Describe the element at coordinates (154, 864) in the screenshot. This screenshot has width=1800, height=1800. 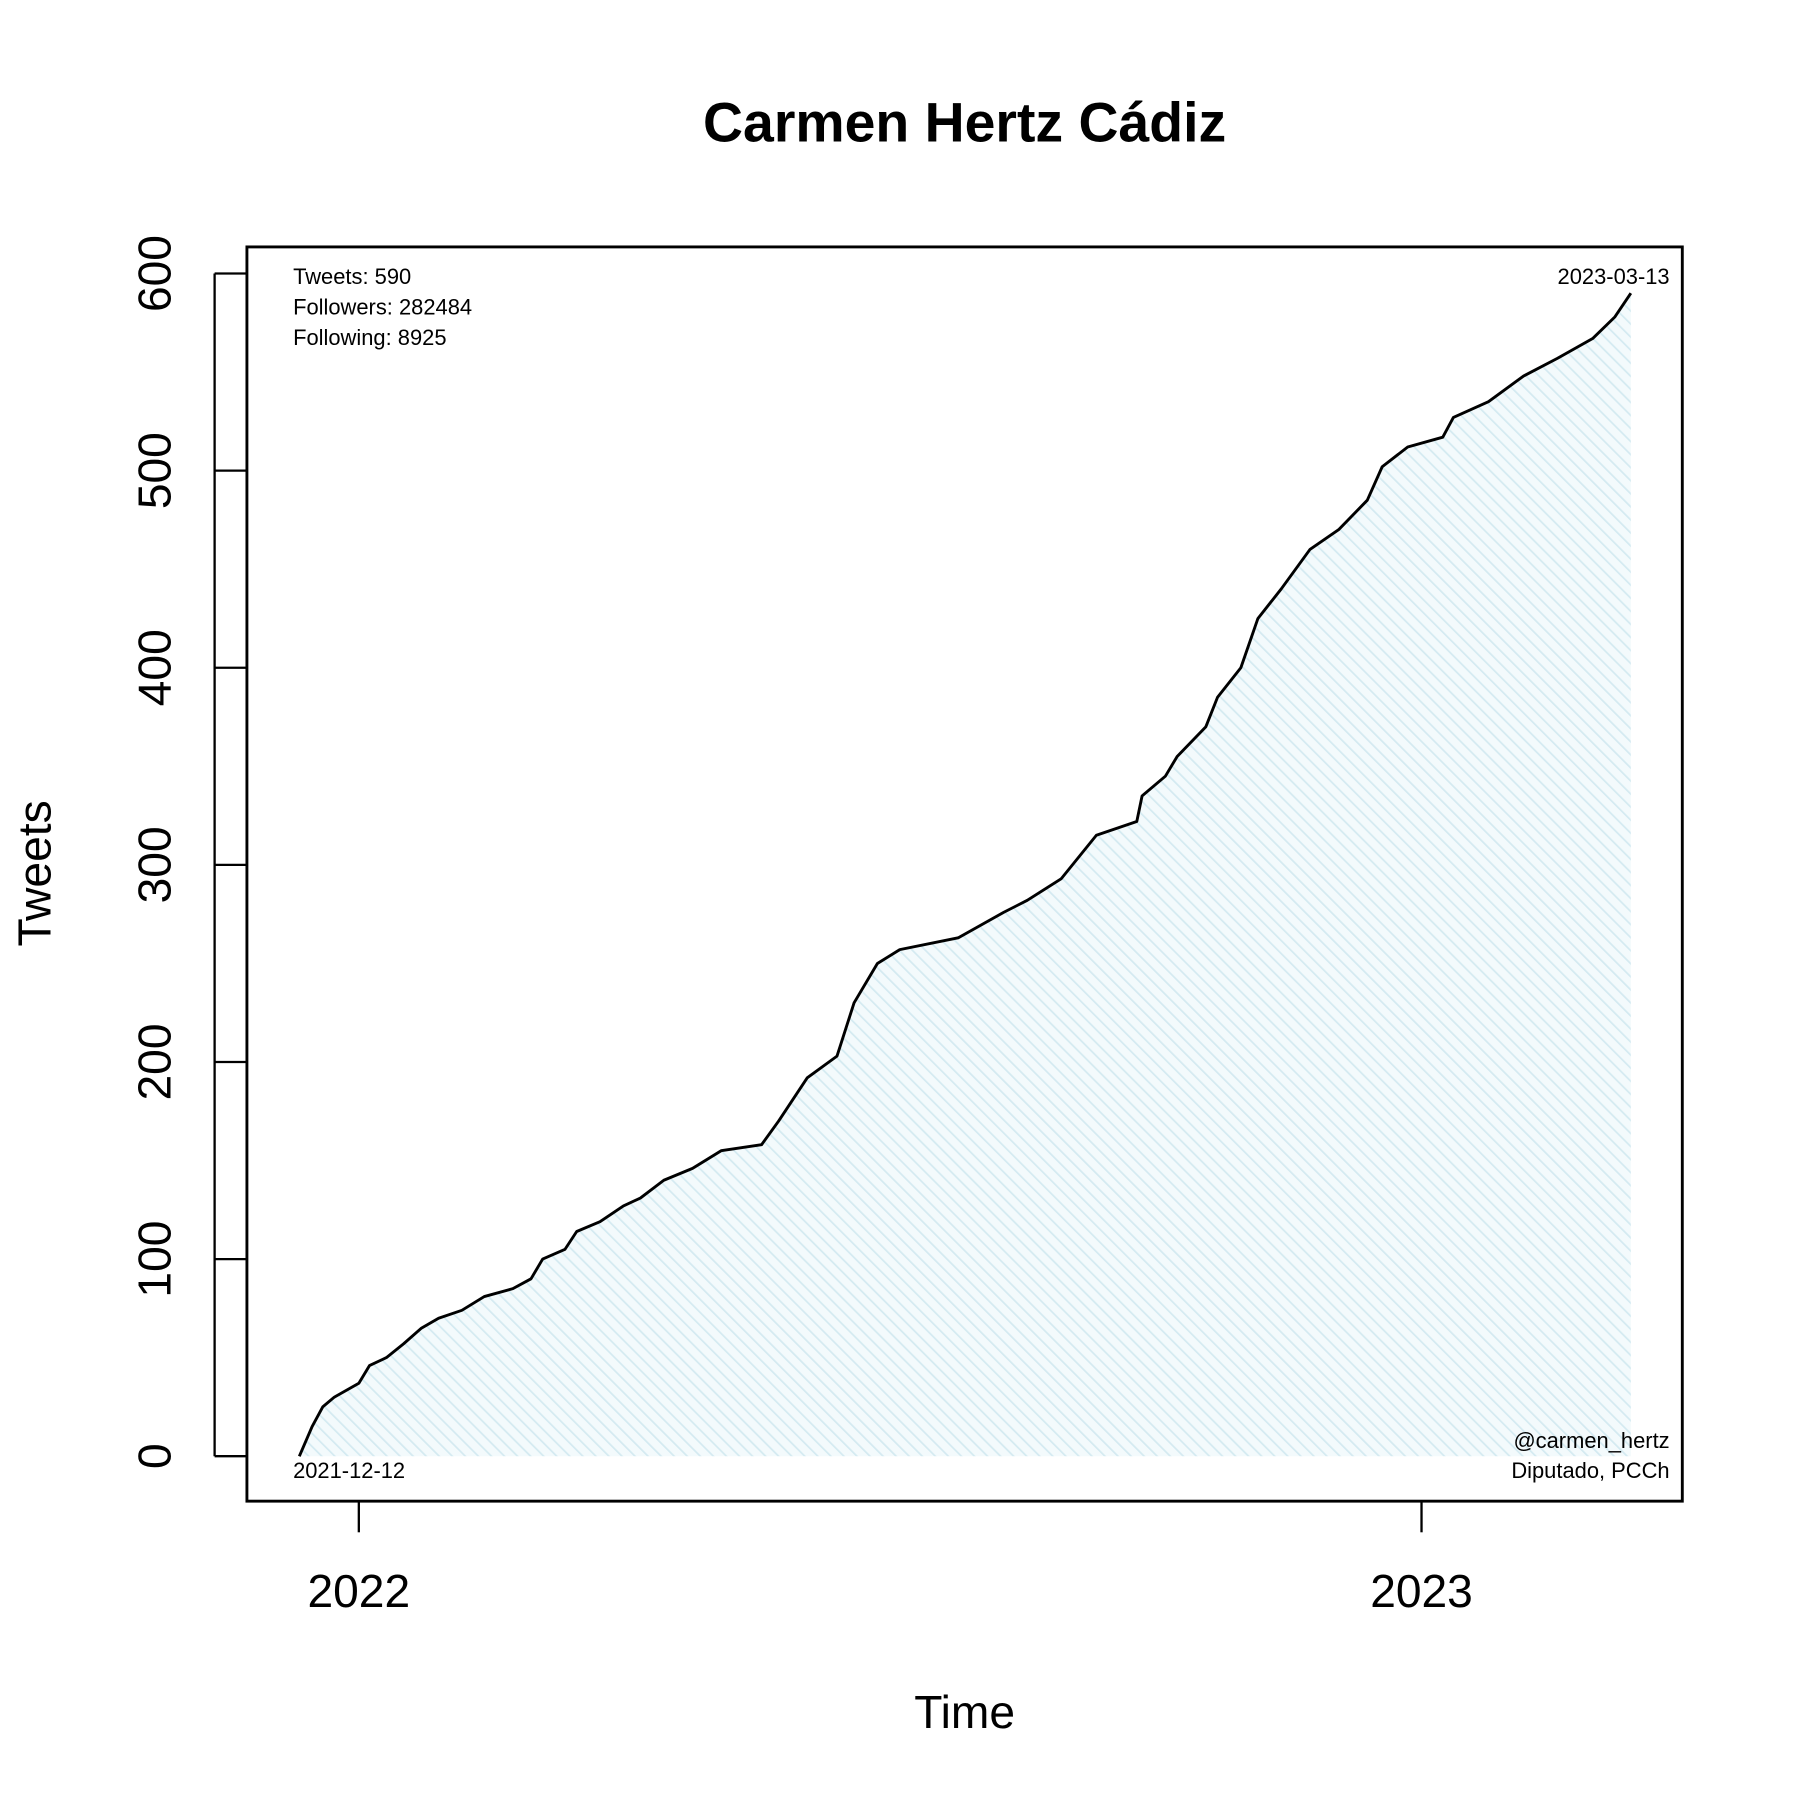
I see `y-tick-label: 300` at that location.